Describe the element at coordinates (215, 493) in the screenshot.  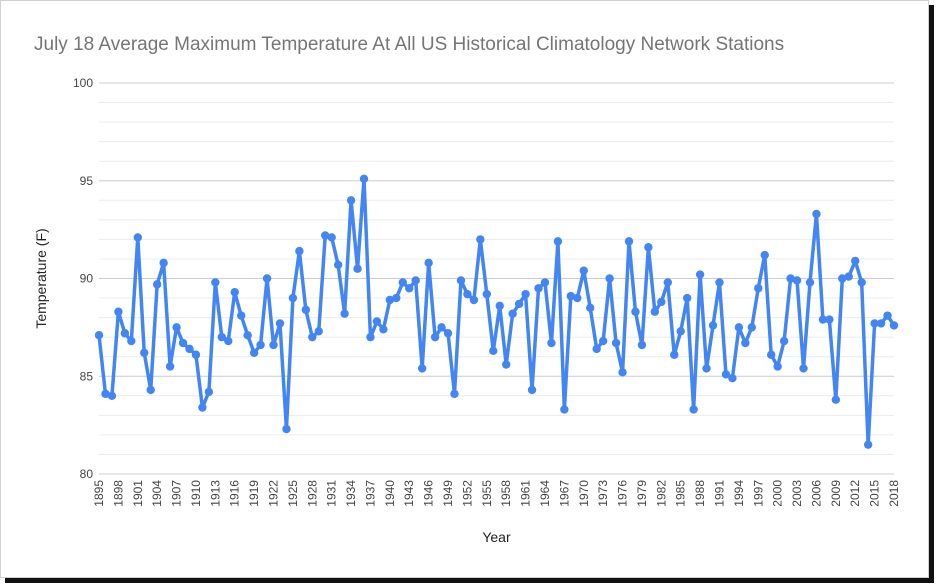
I see `x-tick-label: 1913` at that location.